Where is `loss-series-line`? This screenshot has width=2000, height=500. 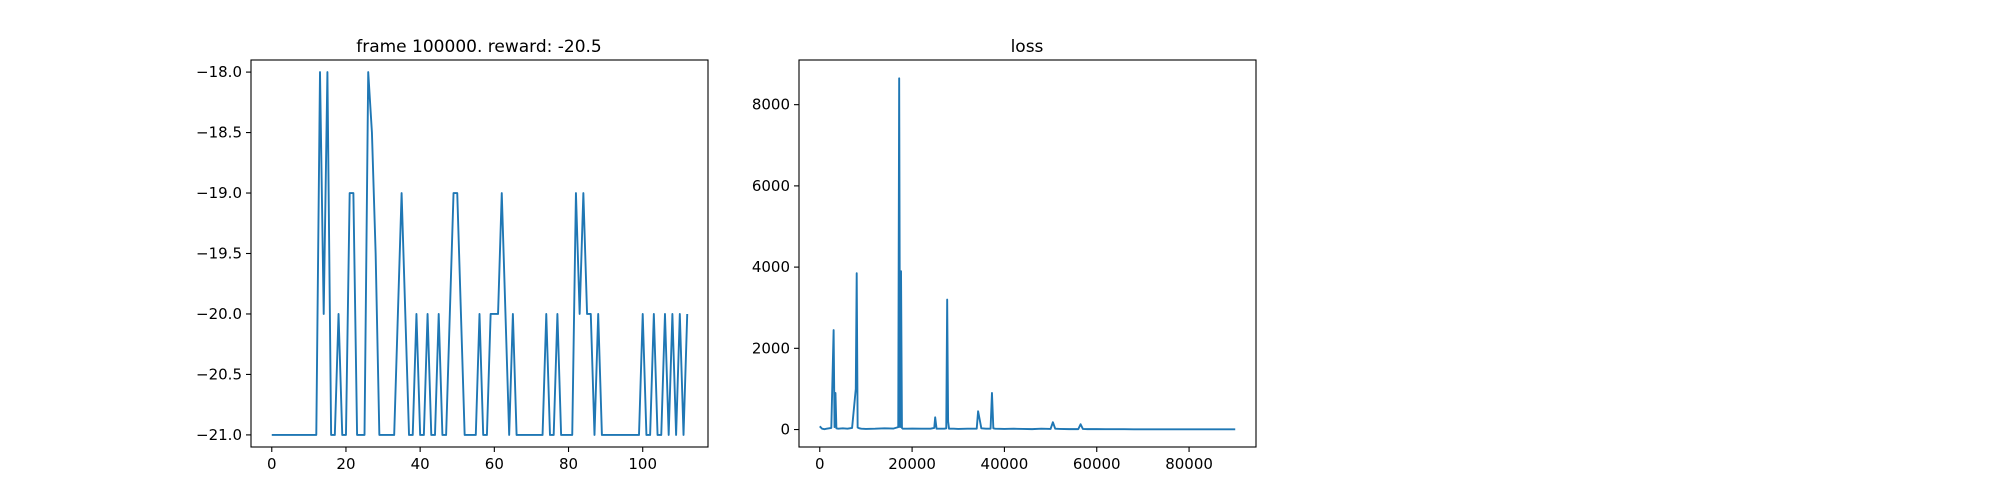 loss-series-line is located at coordinates (1027, 254).